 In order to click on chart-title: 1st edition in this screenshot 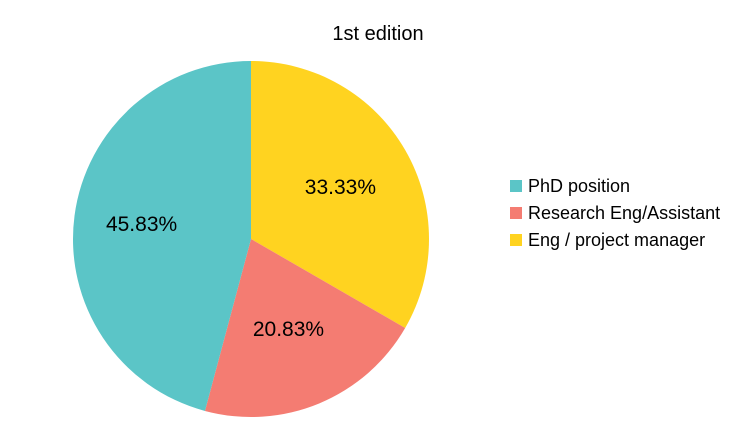, I will do `click(377, 34)`.